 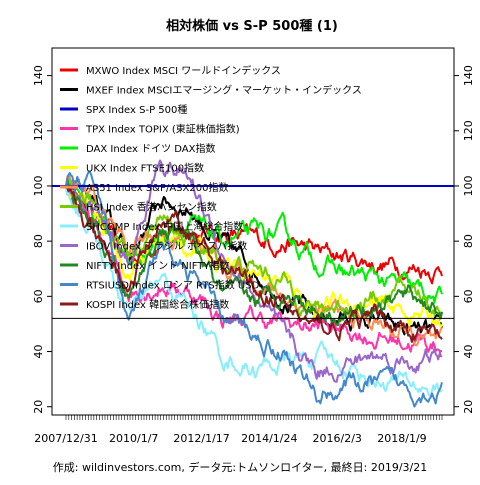 I want to click on legend-label-12: KOSPI Index 韓国総合株価指数, so click(x=157, y=304).